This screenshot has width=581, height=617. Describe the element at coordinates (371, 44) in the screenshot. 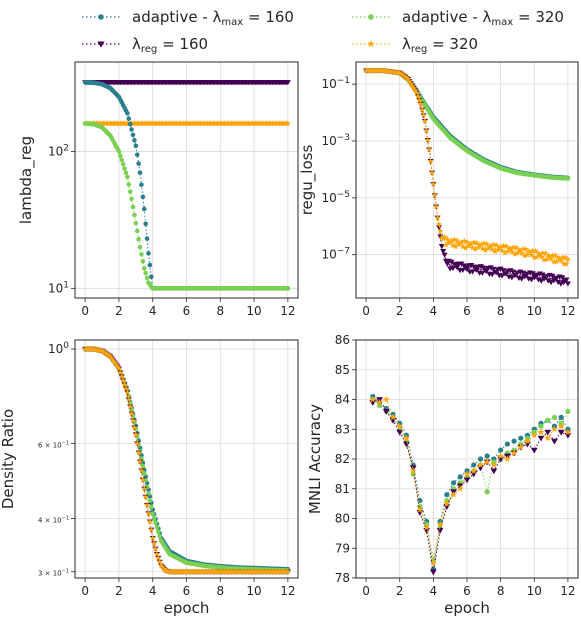

I see `legend-marker-r320` at that location.